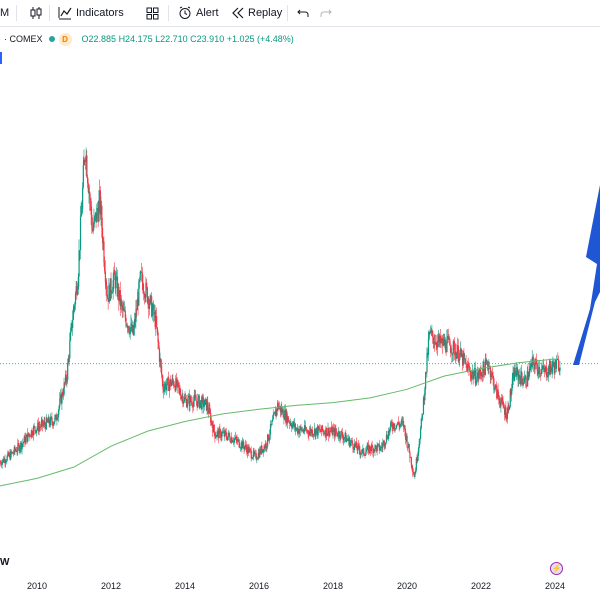  Describe the element at coordinates (152, 13) in the screenshot. I see `layout-button` at that location.